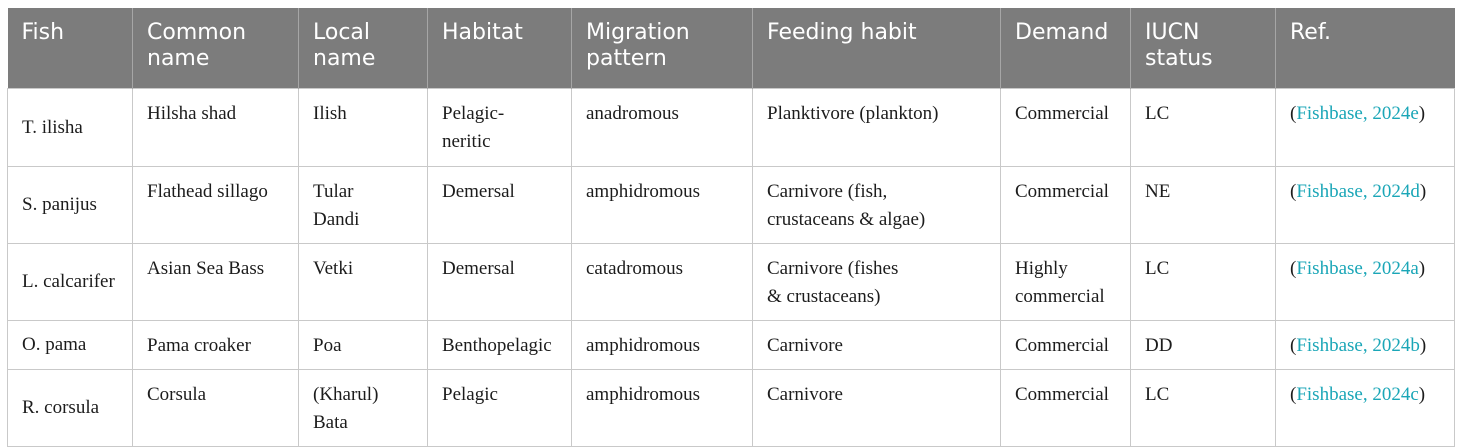  Describe the element at coordinates (43, 32) in the screenshot. I see `header-fish-label: Fish` at that location.